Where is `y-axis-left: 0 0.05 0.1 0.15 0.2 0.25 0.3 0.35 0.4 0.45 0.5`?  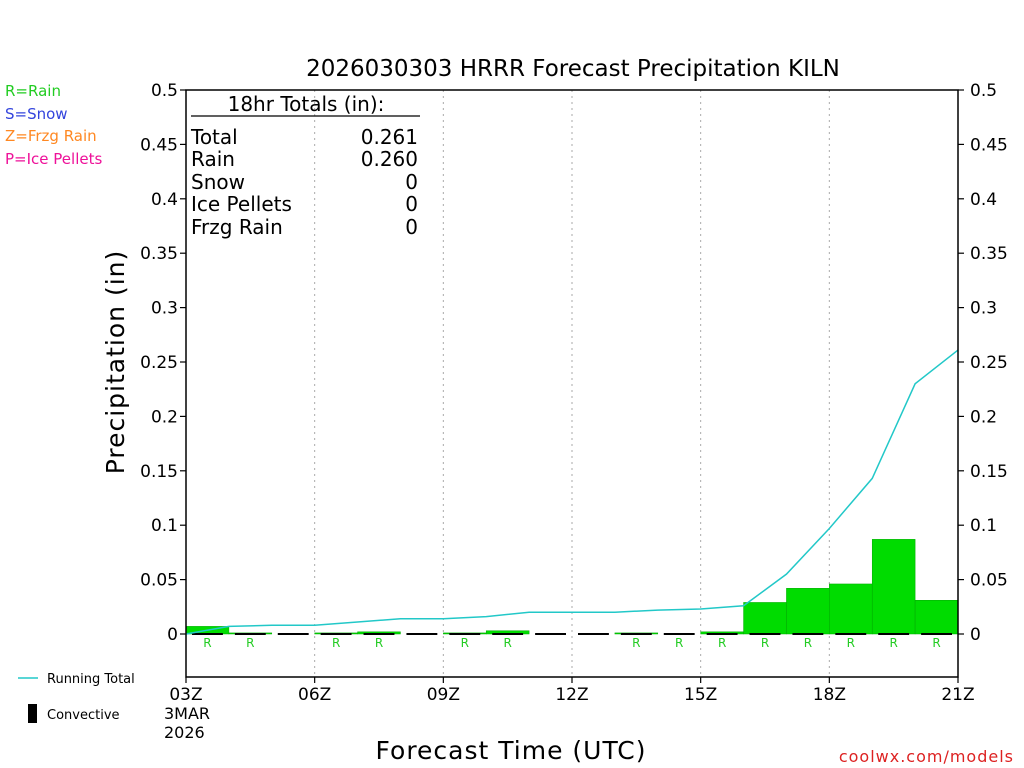
y-axis-left: 0 0.05 0.1 0.15 0.2 0.25 0.3 0.35 0.4 0.45 0.5 is located at coordinates (163, 363).